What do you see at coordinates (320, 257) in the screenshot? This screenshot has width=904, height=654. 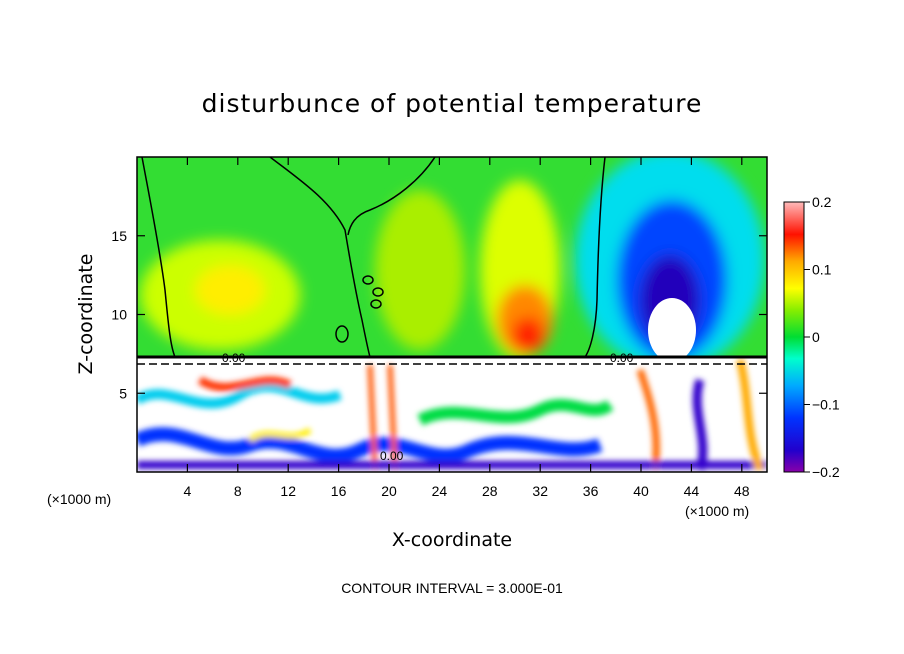 I see `zero-contour-center` at bounding box center [320, 257].